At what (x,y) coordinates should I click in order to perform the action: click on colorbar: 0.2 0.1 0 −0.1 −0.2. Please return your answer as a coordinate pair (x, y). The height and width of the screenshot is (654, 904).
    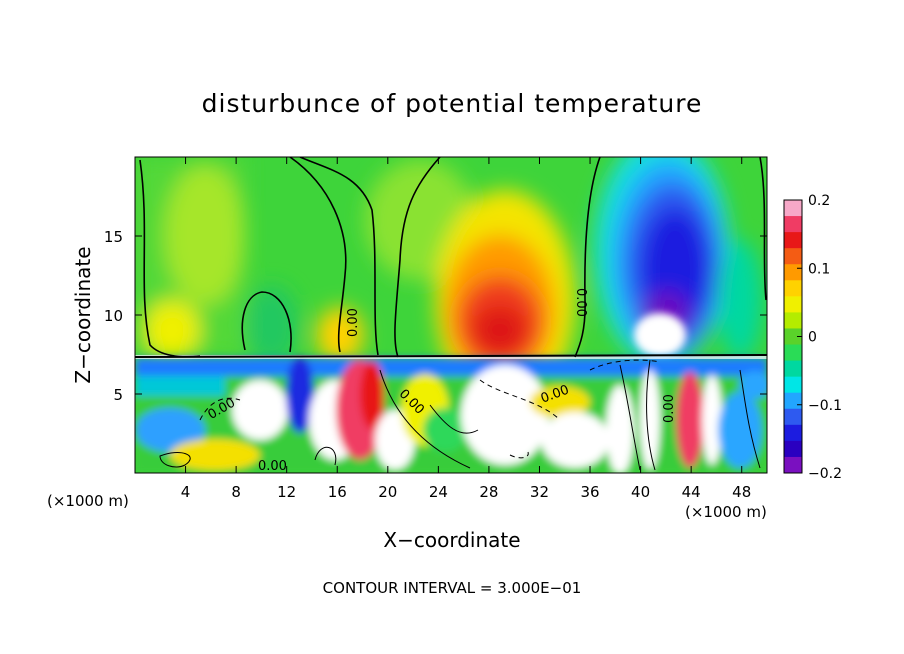
    Looking at the image, I should click on (812, 337).